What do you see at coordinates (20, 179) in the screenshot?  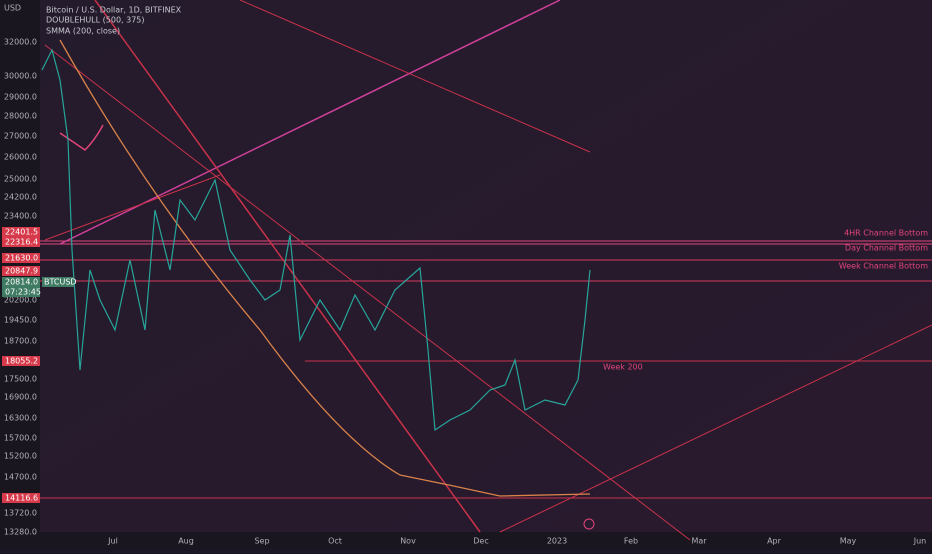 I see `price-label: 25000.0` at bounding box center [20, 179].